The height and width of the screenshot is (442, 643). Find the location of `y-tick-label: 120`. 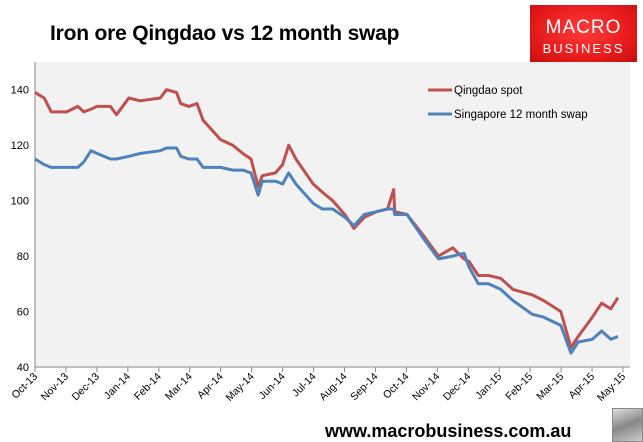

y-tick-label: 120 is located at coordinates (20, 146).